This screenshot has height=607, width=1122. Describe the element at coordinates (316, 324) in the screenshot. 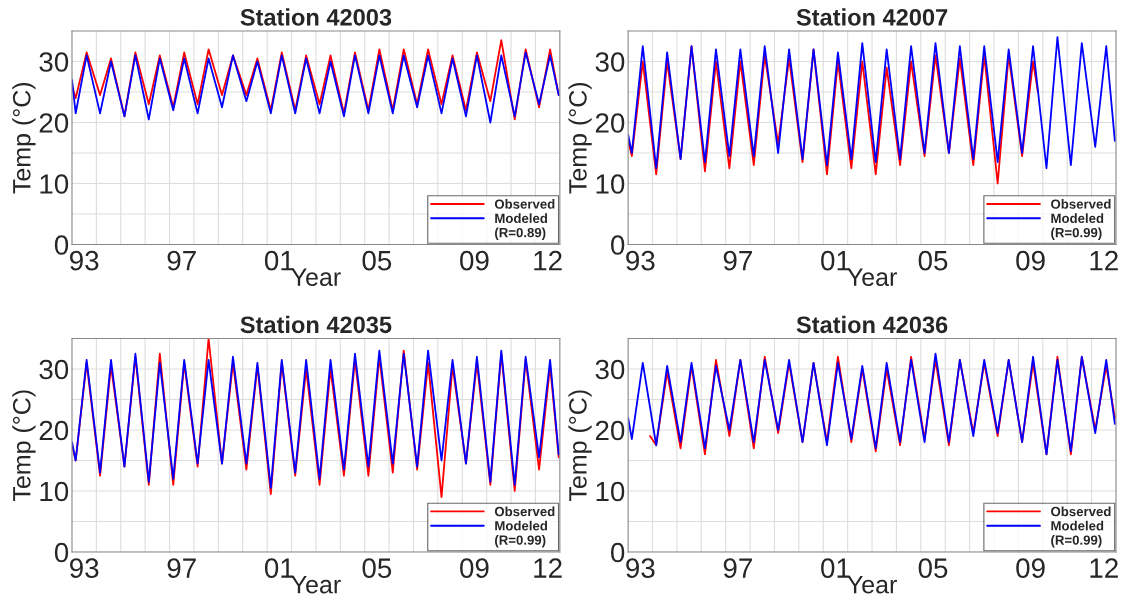

I see `chart-title: Station 42035` at that location.